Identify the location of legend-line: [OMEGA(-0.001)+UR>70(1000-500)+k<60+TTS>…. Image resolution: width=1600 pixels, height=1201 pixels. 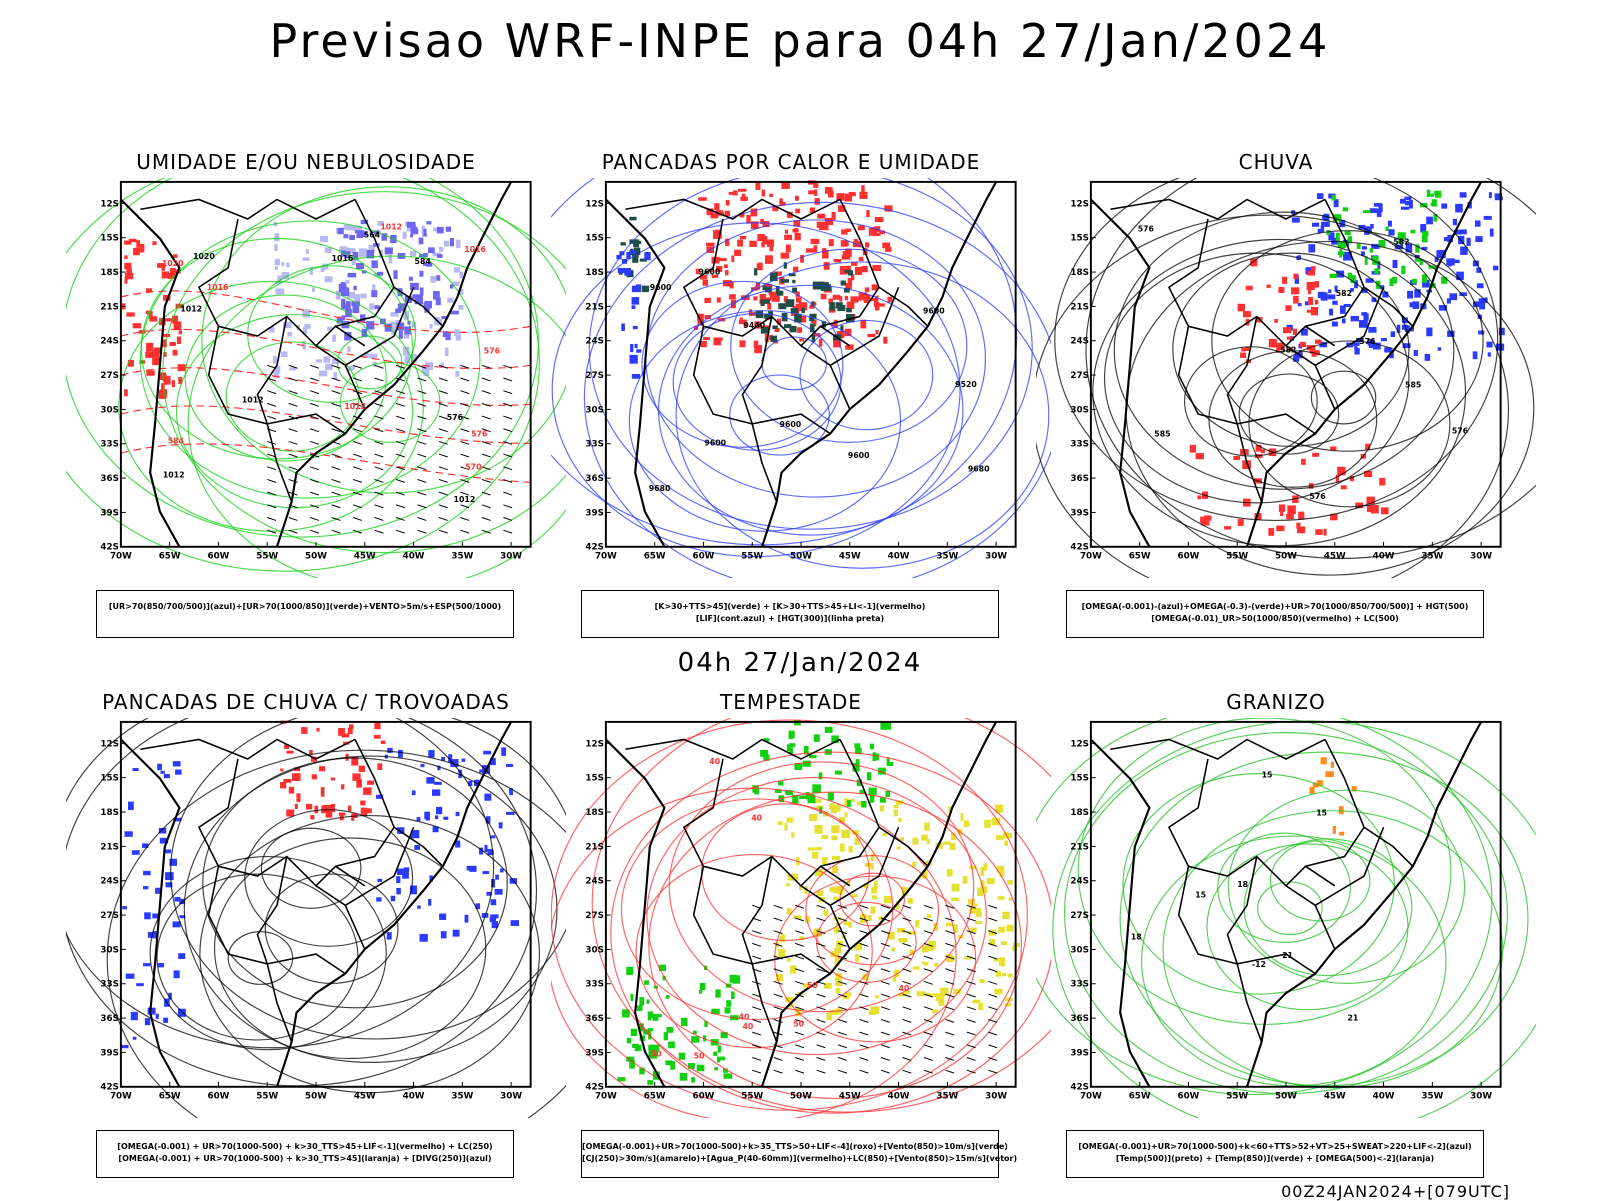
(1275, 1146).